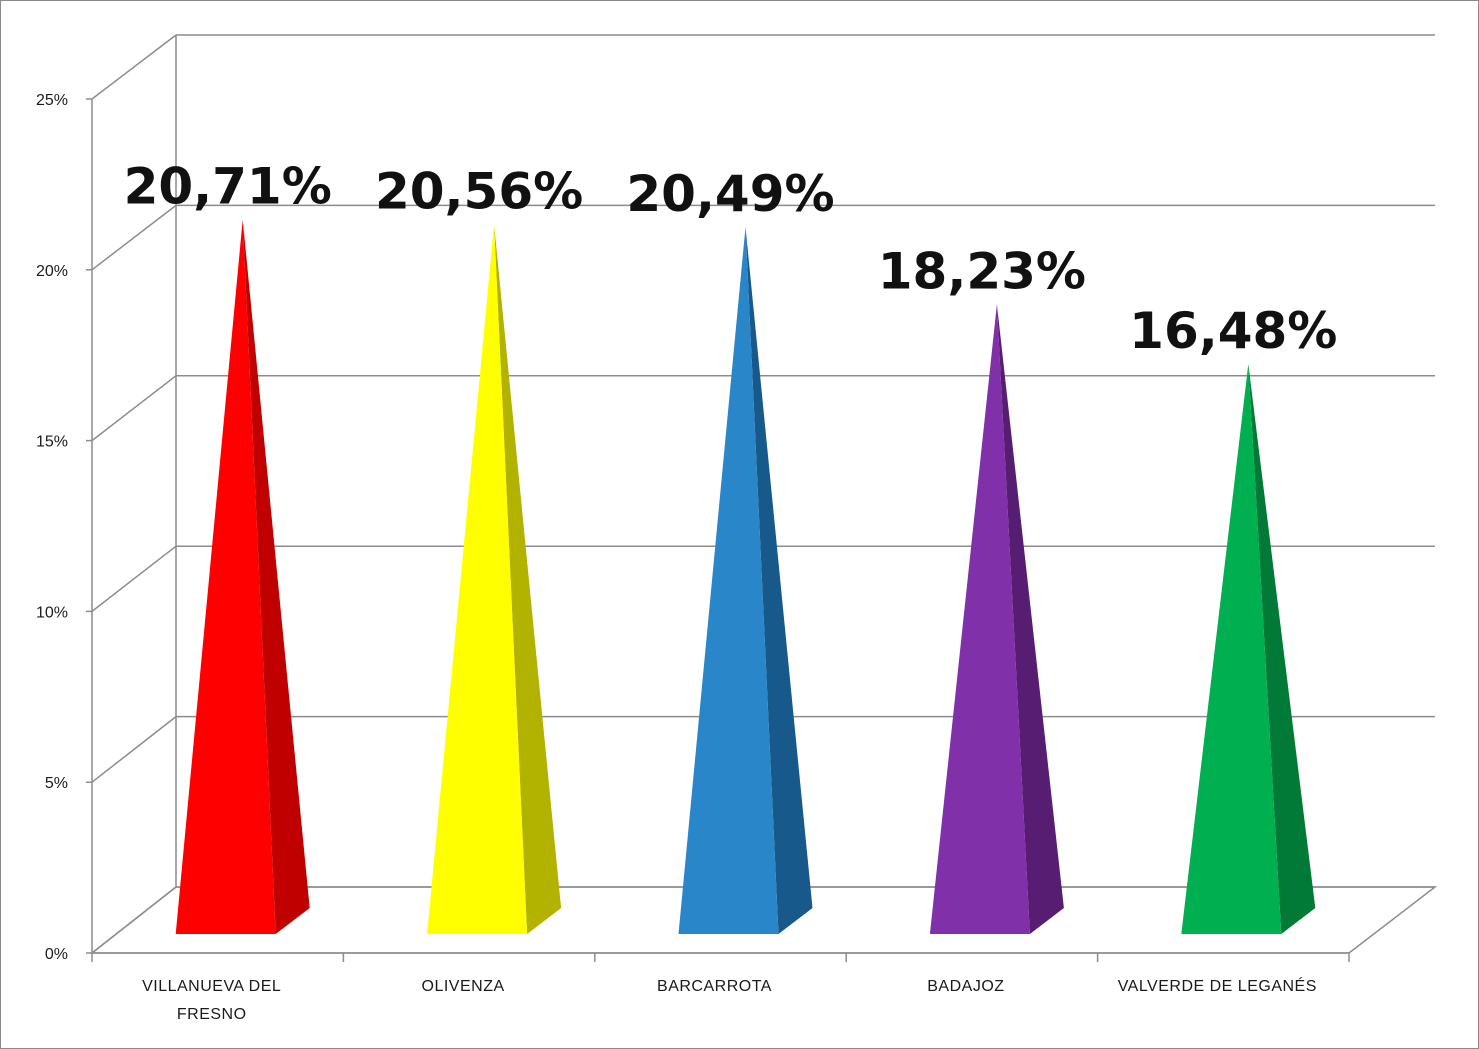 This screenshot has width=1479, height=1049. Describe the element at coordinates (982, 271) in the screenshot. I see `data-label: 18,23%` at that location.